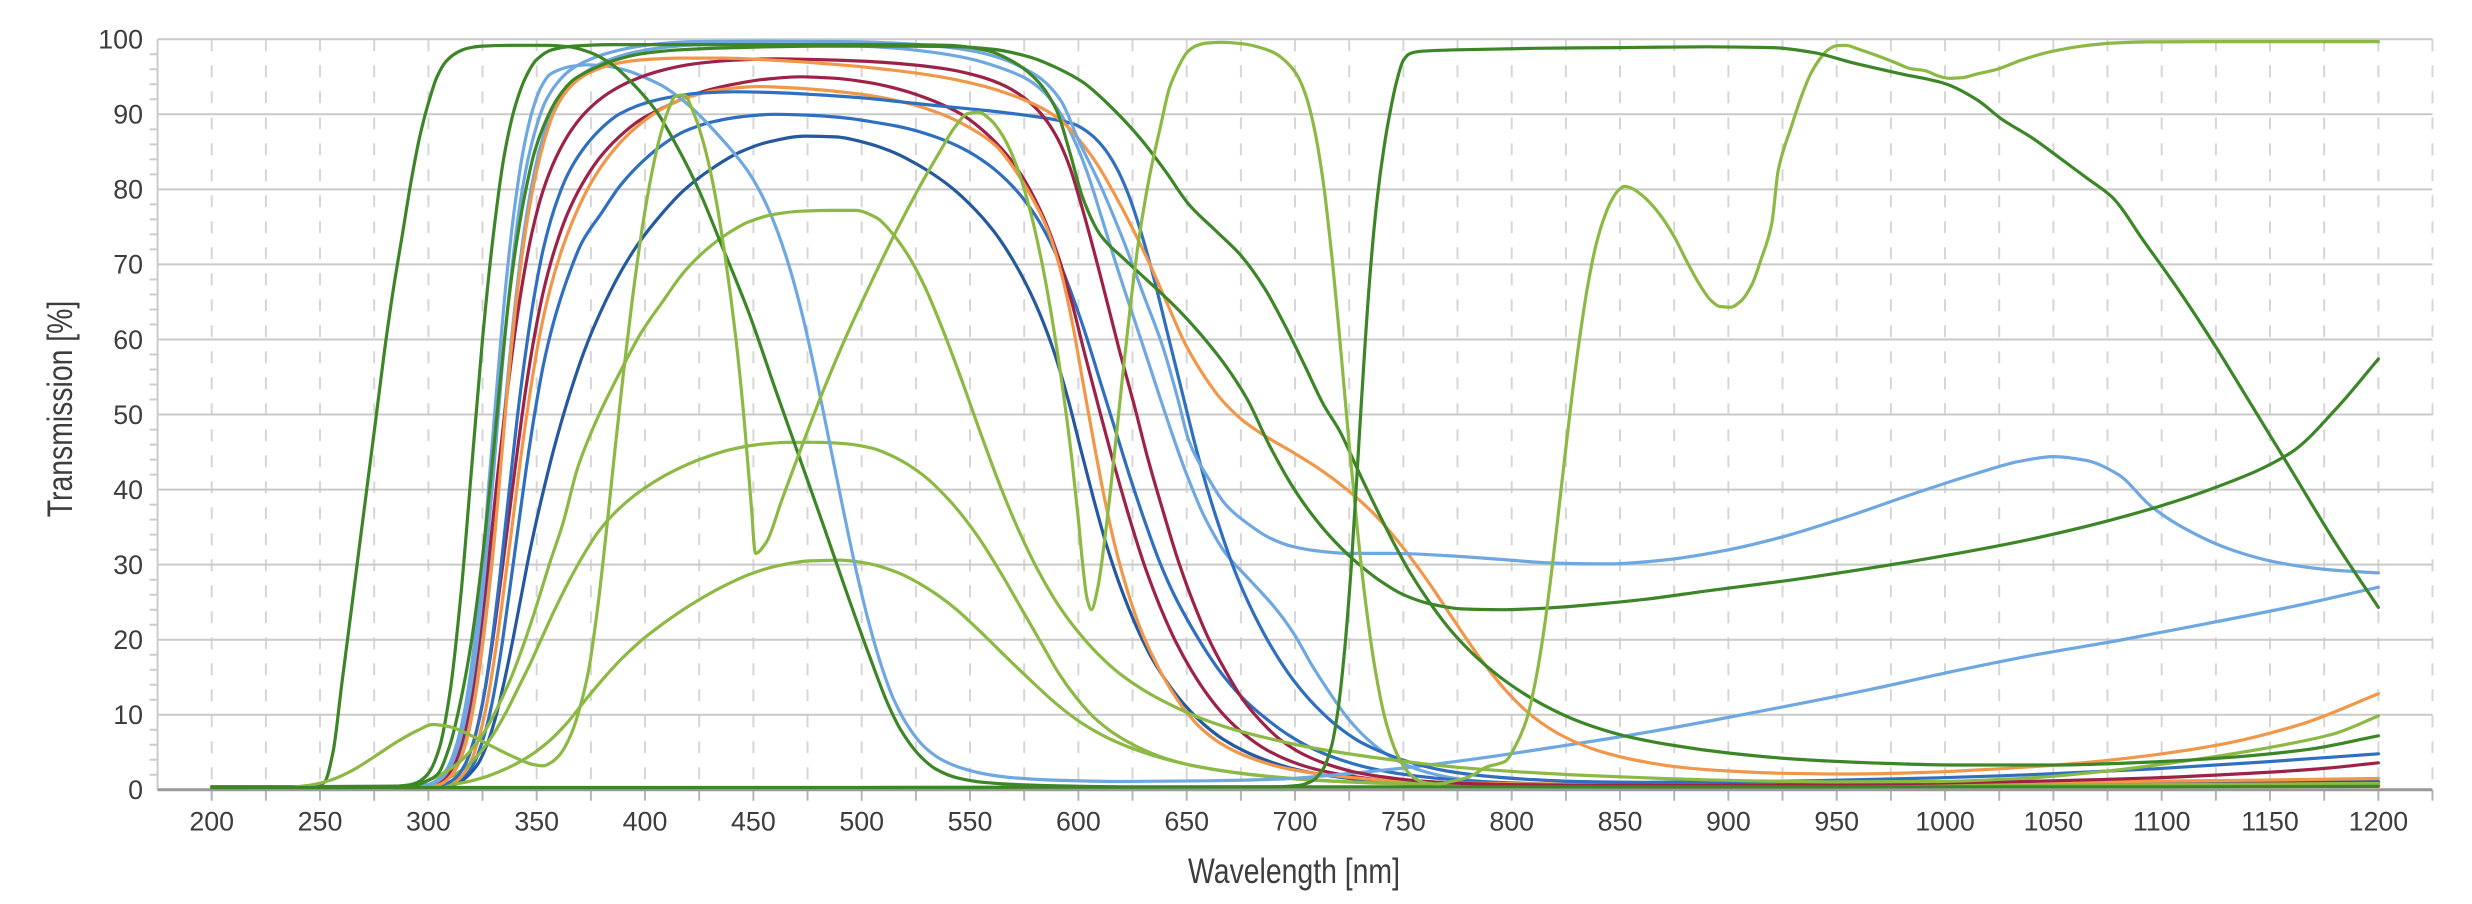  What do you see at coordinates (1295, 822) in the screenshot?
I see `svg-text: 700` at bounding box center [1295, 822].